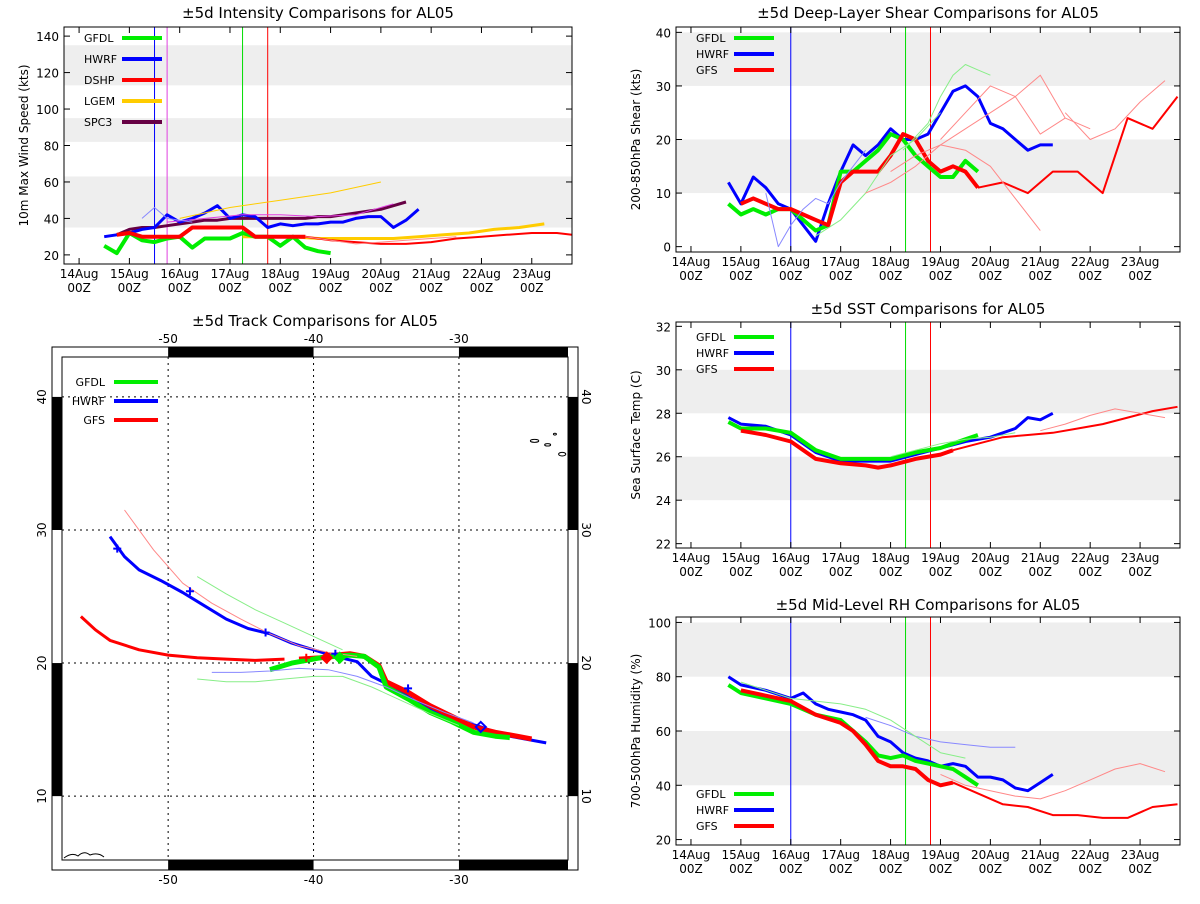 This screenshot has width=1200, height=904. I want to click on series-line-gfdl, so click(853, 440).